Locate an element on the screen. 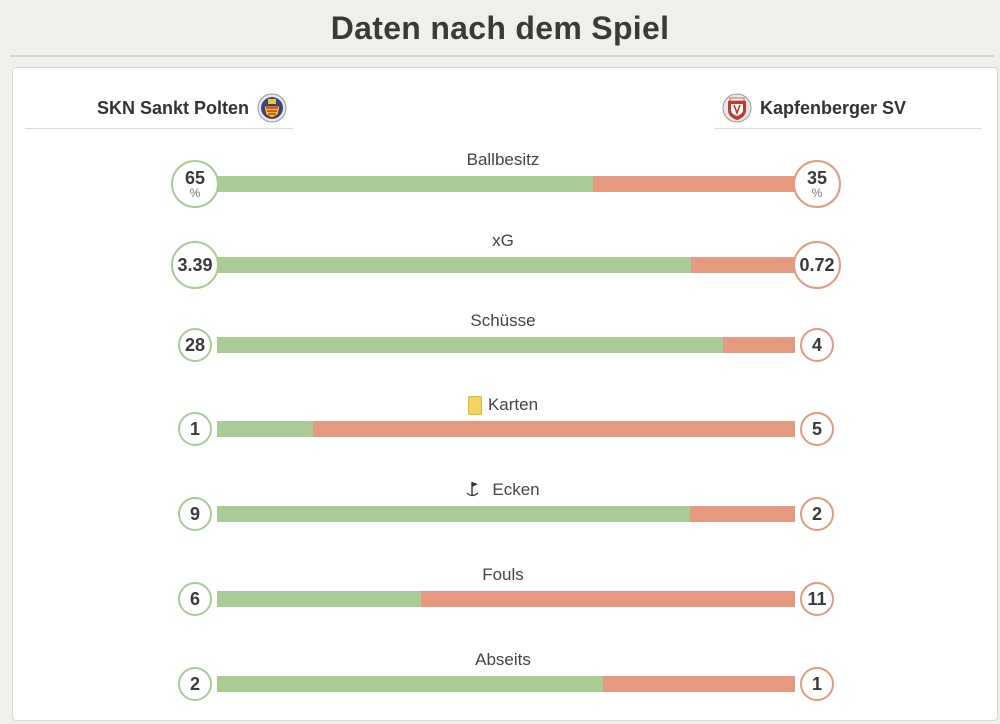 The width and height of the screenshot is (1000, 724). stat-label: Ballbesitz is located at coordinates (503, 160).